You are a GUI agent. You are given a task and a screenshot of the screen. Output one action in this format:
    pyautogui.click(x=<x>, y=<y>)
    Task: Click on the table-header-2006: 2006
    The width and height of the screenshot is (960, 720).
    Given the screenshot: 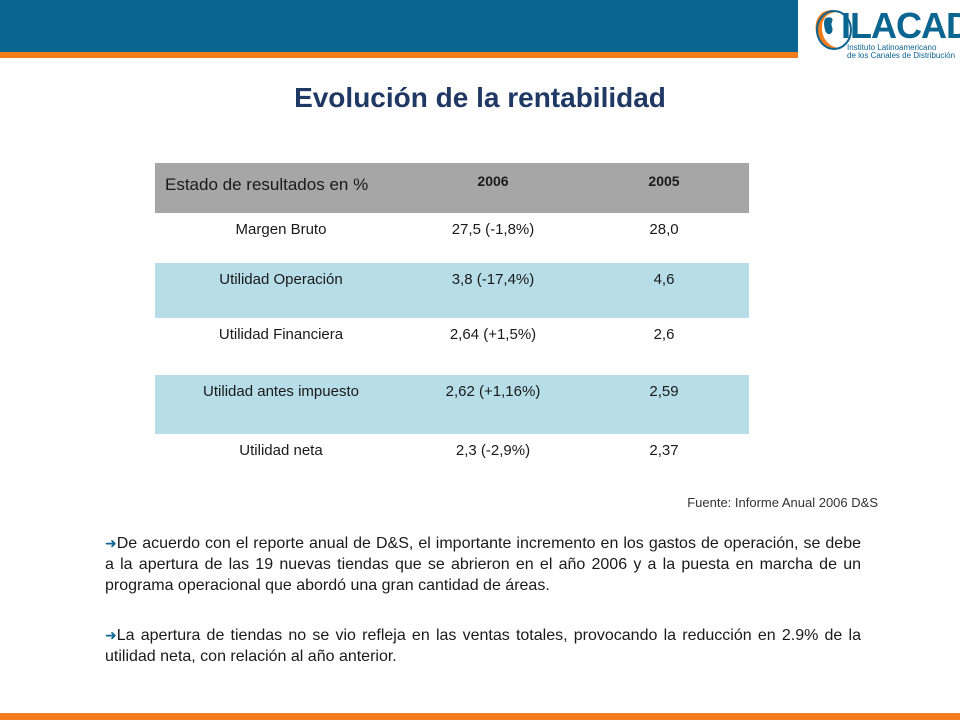 What is the action you would take?
    pyautogui.click(x=493, y=181)
    